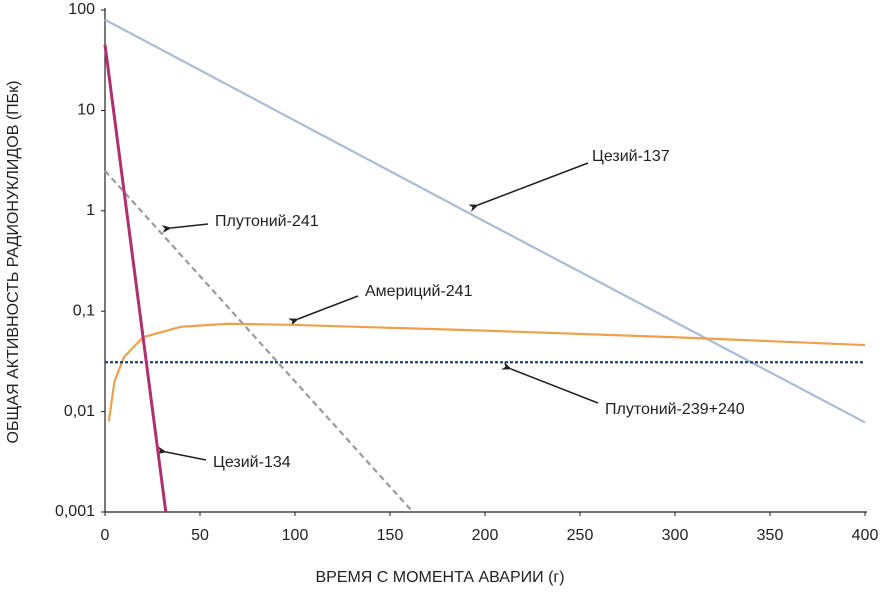 The width and height of the screenshot is (885, 593). I want to click on series-label: Плутоний-241, so click(267, 221).